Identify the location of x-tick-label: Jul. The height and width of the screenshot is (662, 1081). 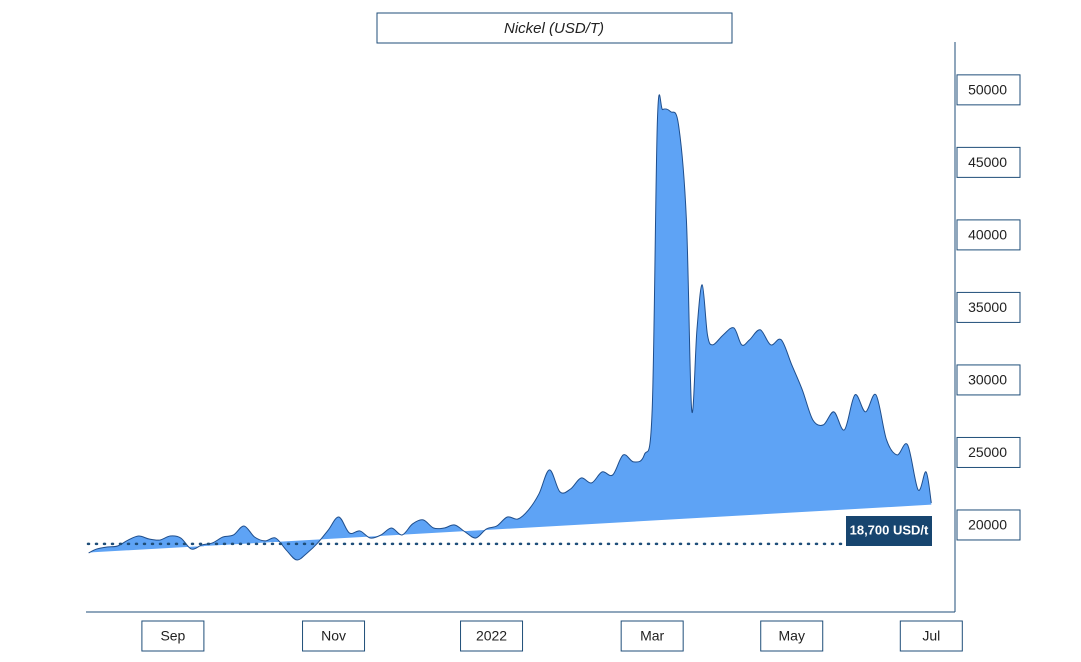
(931, 636).